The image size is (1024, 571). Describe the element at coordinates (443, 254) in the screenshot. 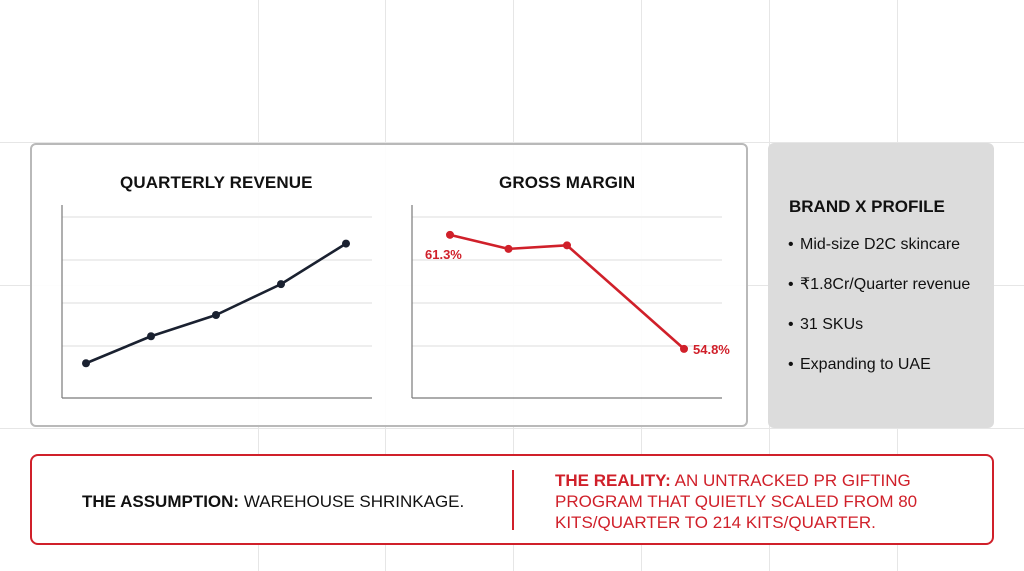

I see `margin-data-label-start: 61.3%` at that location.